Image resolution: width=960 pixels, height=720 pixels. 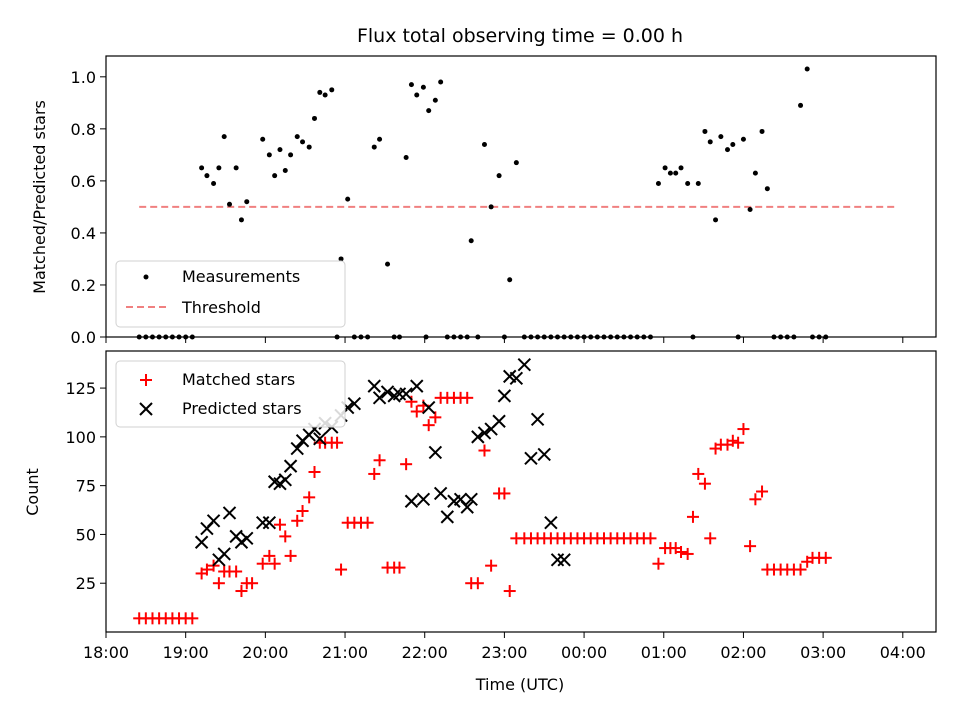 I want to click on x-tick-label: 19:00, so click(x=186, y=652).